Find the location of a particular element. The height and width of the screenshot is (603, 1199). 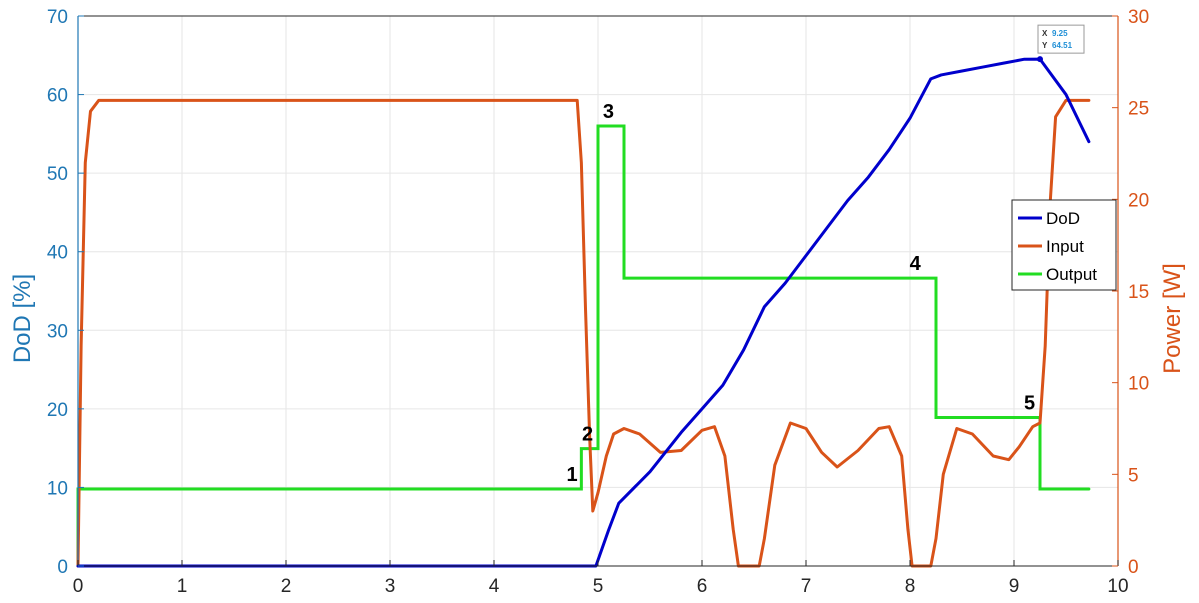

x-tick-label: 6 is located at coordinates (702, 586).